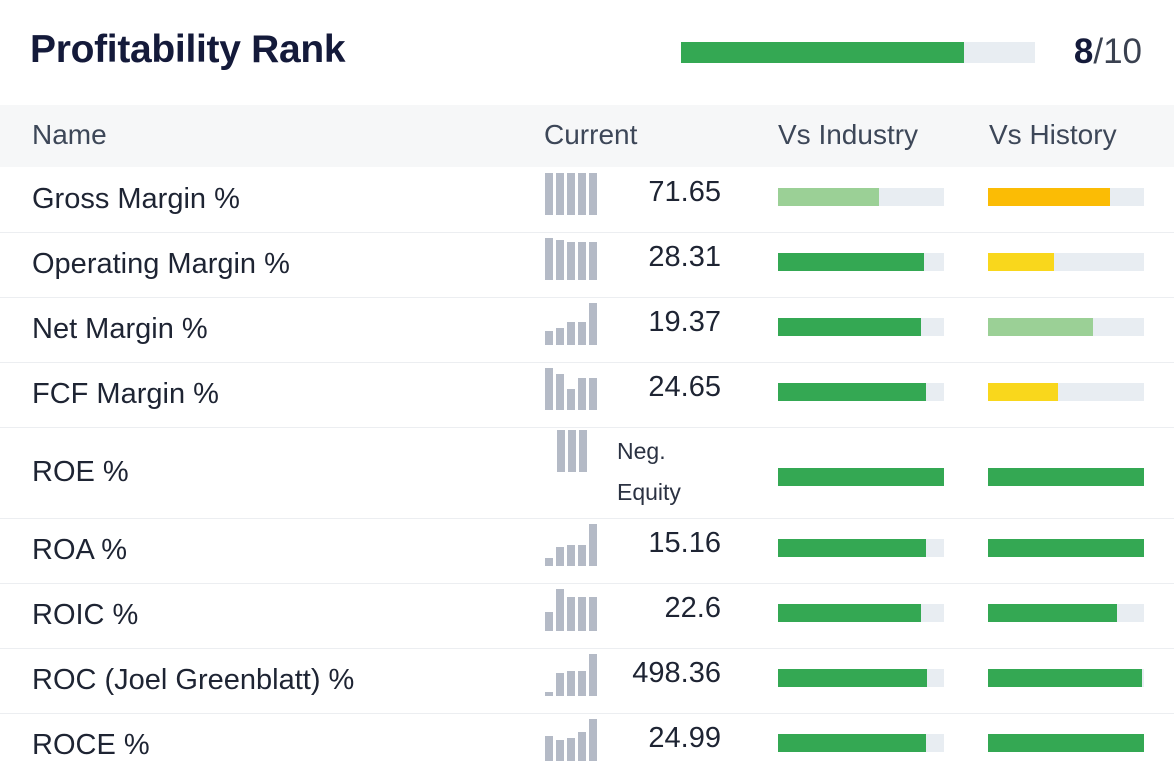 The image size is (1174, 778). I want to click on column-header-name: Name, so click(69, 134).